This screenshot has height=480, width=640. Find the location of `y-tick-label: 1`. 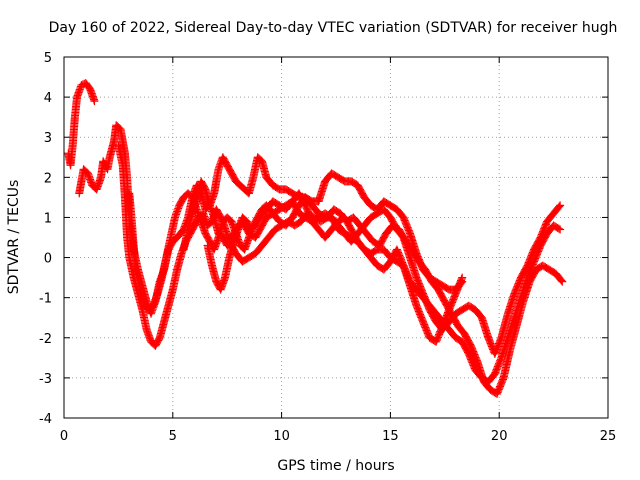

y-tick-label: 1 is located at coordinates (48, 218).